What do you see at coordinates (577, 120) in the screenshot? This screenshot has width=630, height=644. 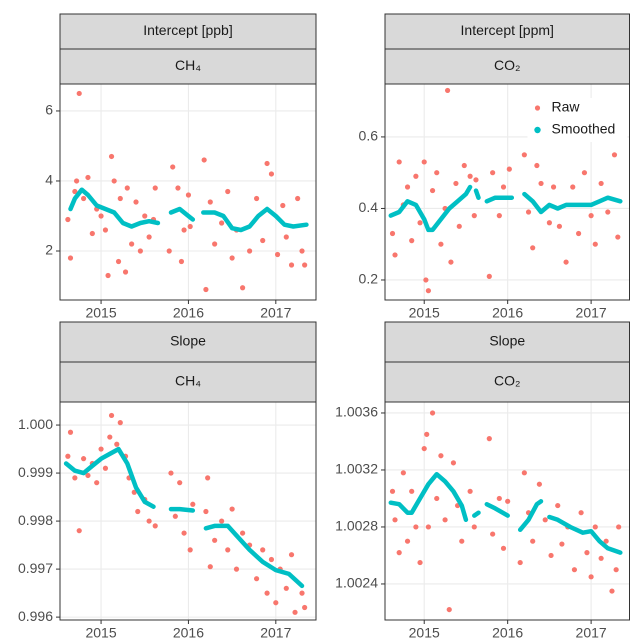 I see `legend-box` at bounding box center [577, 120].